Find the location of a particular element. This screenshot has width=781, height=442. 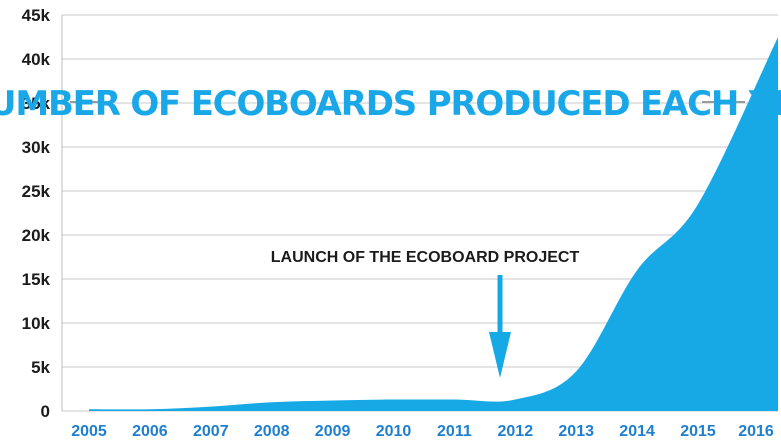

x-tick-label: 2016 is located at coordinates (756, 431).